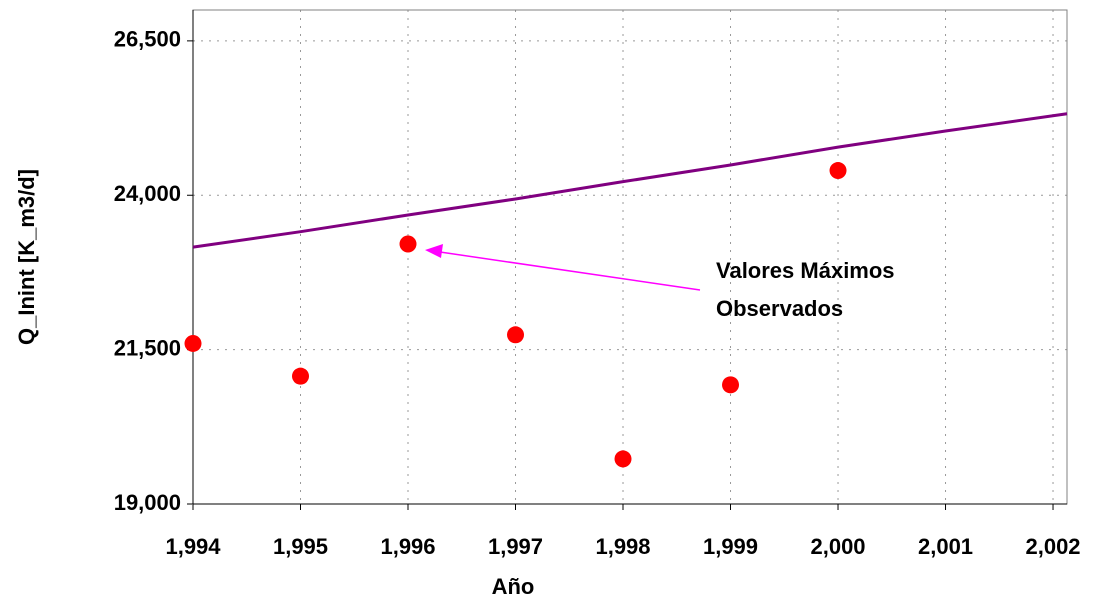 Image resolution: width=1096 pixels, height=601 pixels. Describe the element at coordinates (515, 546) in the screenshot. I see `x-tick-label: 1,997` at that location.